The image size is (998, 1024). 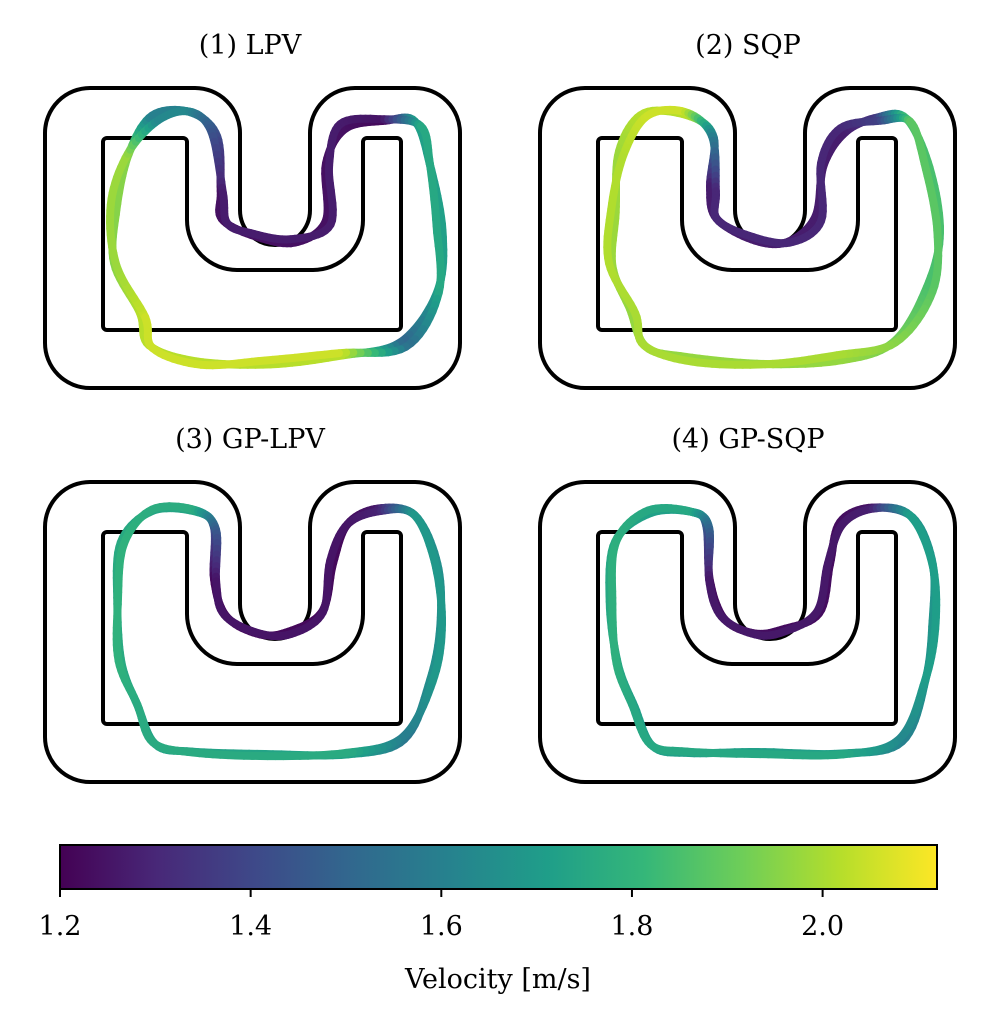 What do you see at coordinates (747, 439) in the screenshot?
I see `panel-title-4: (4) GP-SQP` at bounding box center [747, 439].